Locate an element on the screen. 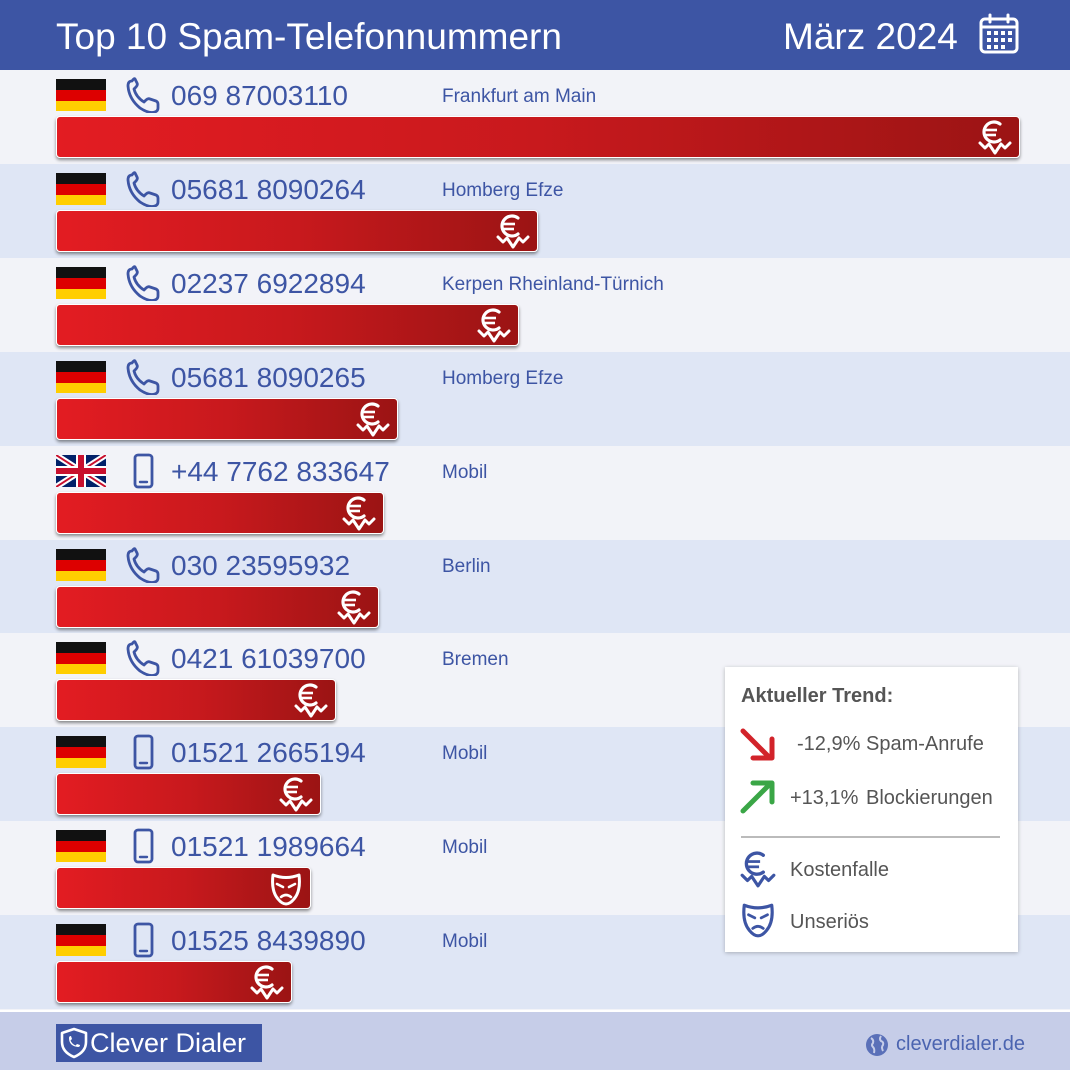 This screenshot has width=1070, height=1070. phone-number: 030 23595932 is located at coordinates (261, 565).